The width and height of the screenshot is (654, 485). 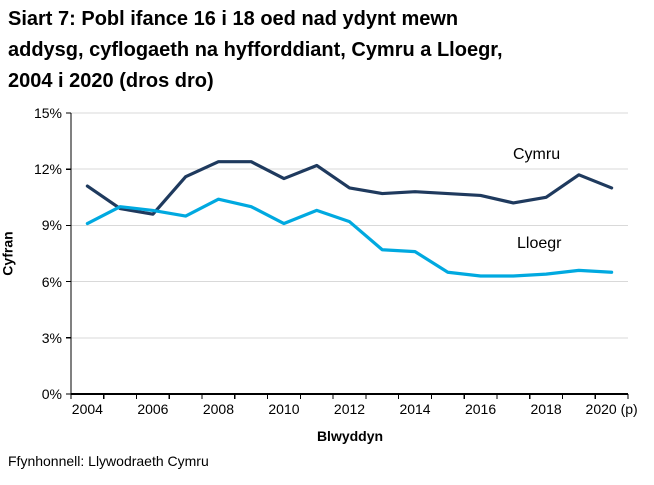 What do you see at coordinates (218, 409) in the screenshot?
I see `x-tick-label-2008: 2008` at bounding box center [218, 409].